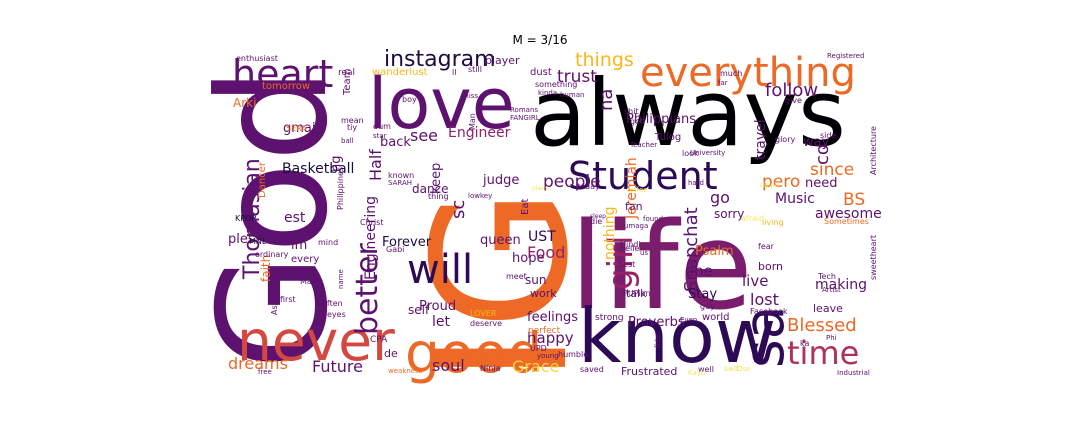 The height and width of the screenshot is (432, 1080). What do you see at coordinates (332, 303) in the screenshot?
I see `cloud-word: often` at bounding box center [332, 303].